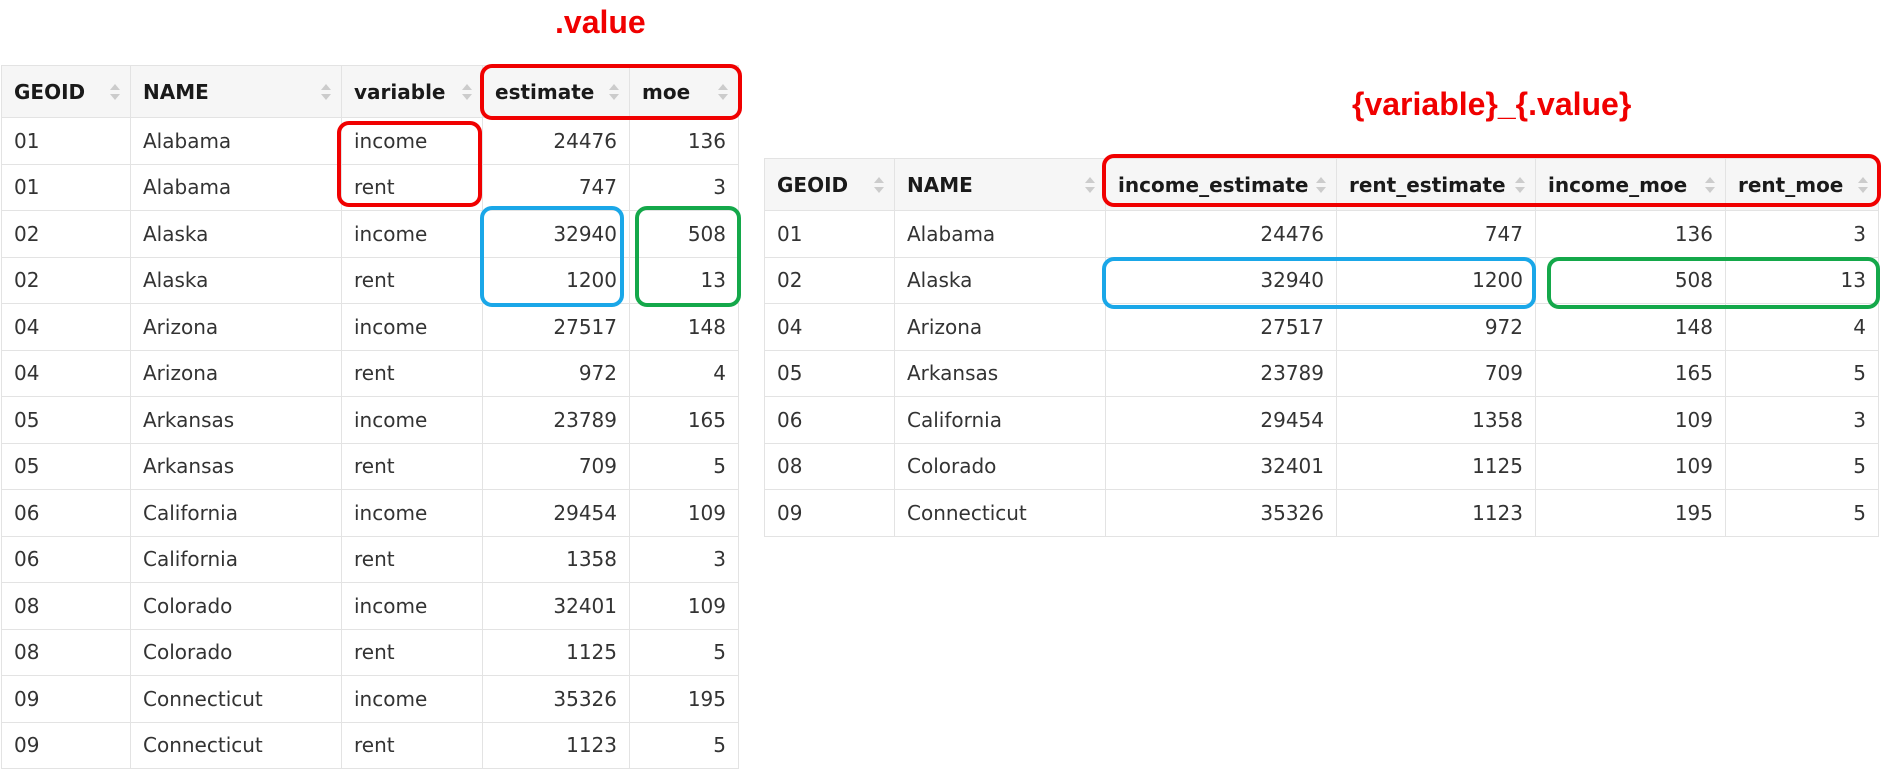 This screenshot has height=769, width=1891. Describe the element at coordinates (684, 280) in the screenshot. I see `table-cell: 13` at that location.